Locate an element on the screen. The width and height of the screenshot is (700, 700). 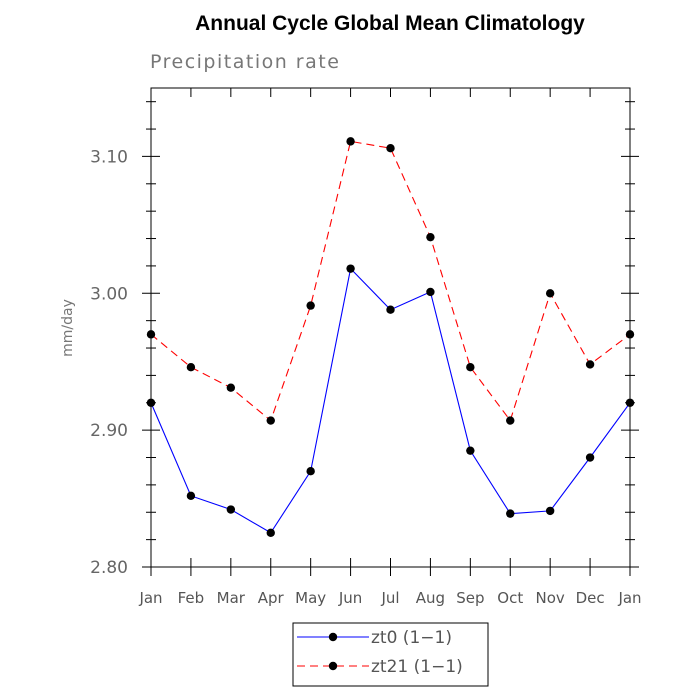
x-tick-label: Dec is located at coordinates (590, 598).